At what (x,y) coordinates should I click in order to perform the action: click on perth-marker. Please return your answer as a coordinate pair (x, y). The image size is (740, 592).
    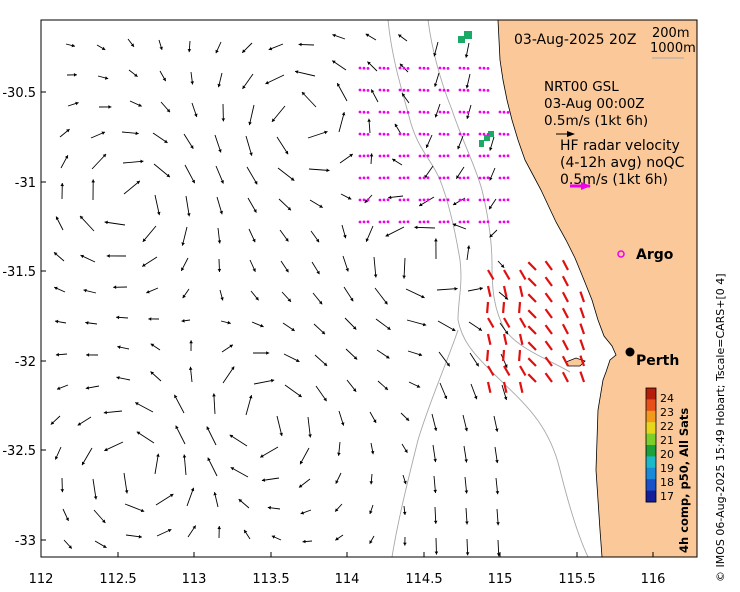
    Looking at the image, I should click on (630, 352).